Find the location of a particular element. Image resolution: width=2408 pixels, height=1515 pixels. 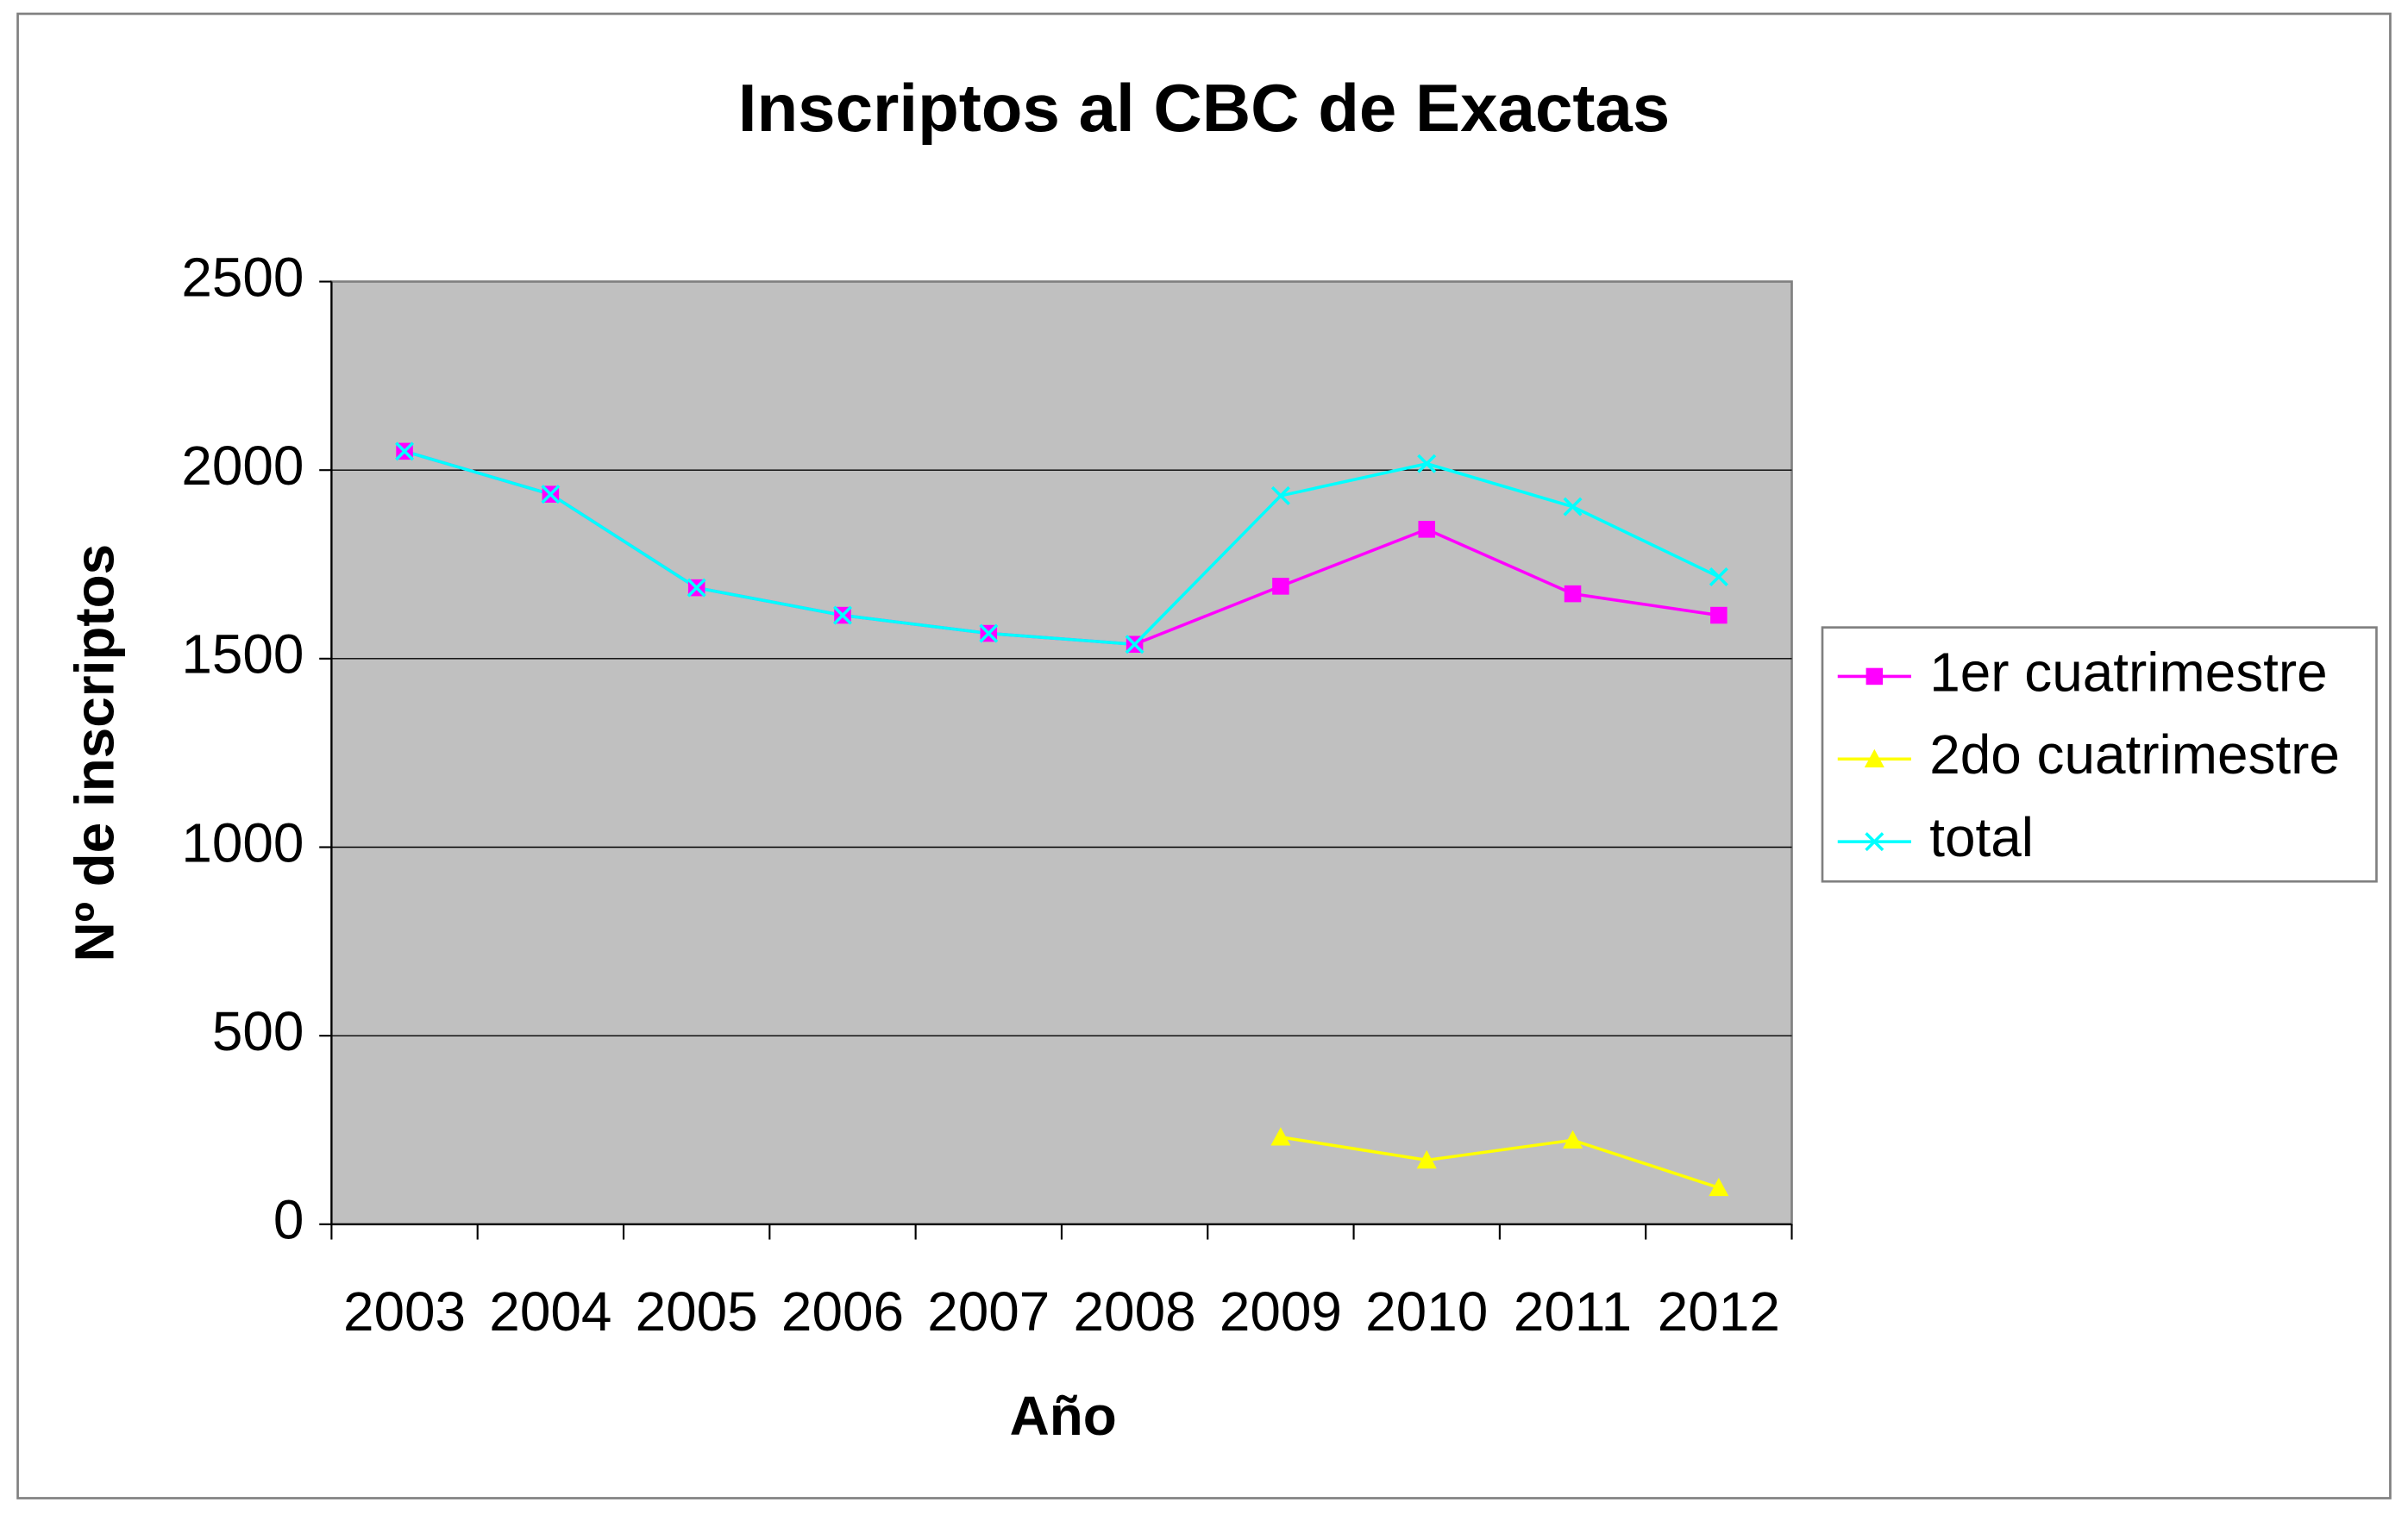

legend-box is located at coordinates (2099, 754).